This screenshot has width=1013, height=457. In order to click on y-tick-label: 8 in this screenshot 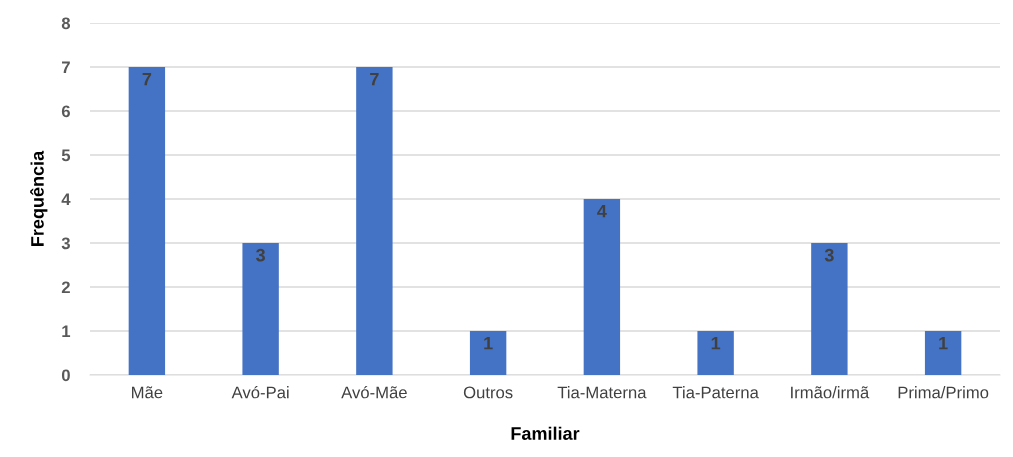, I will do `click(66, 23)`.